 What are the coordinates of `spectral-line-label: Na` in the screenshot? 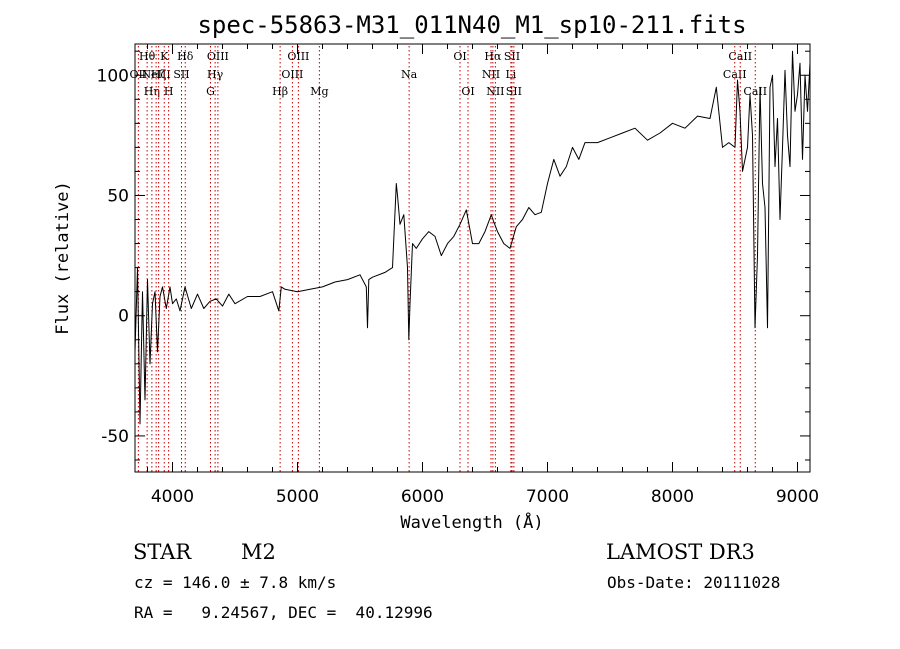 It's located at (409, 74).